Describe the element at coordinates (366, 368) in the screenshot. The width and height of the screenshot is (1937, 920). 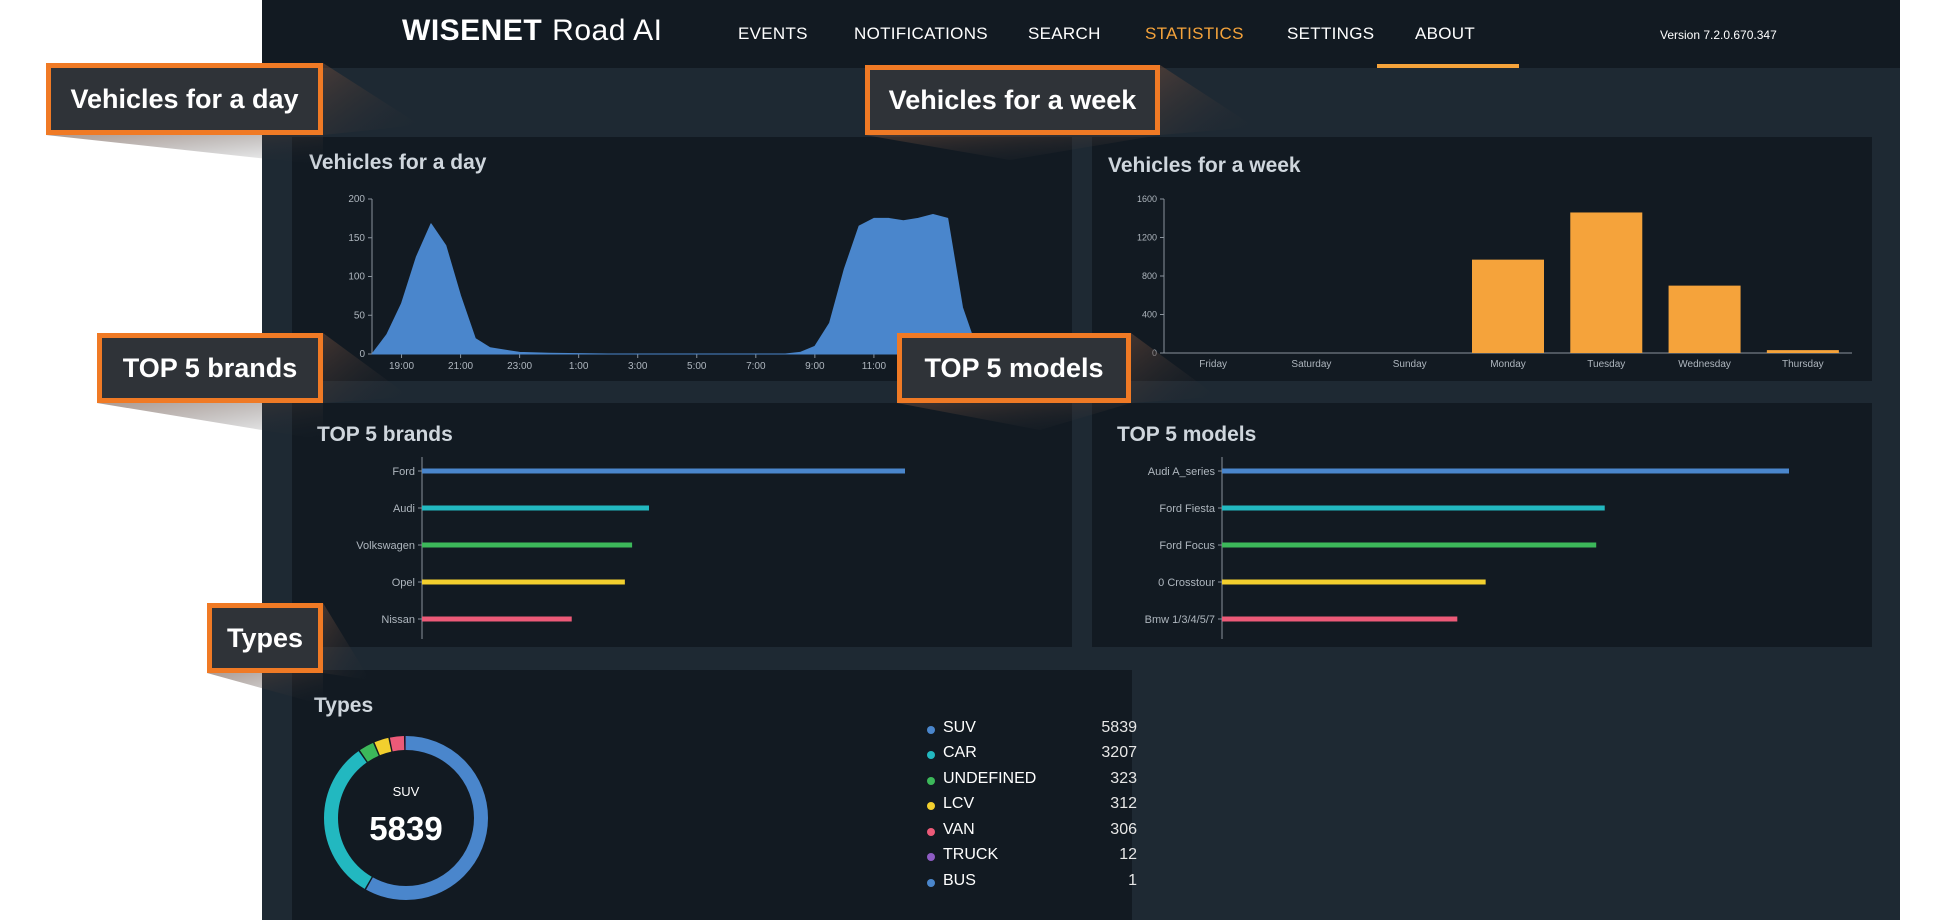
I see `callout-shadow-brands-pointer` at that location.